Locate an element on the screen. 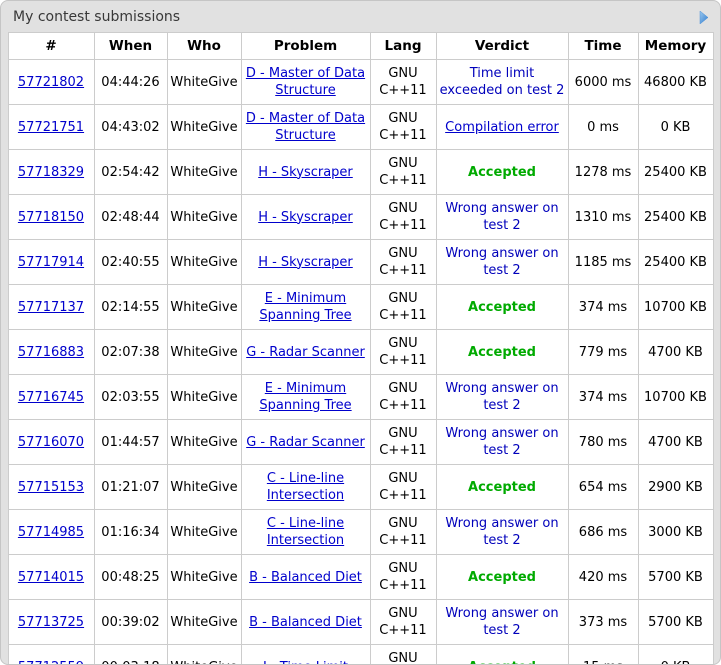 The height and width of the screenshot is (665, 721). submission-when-cell: 01:21:07 is located at coordinates (130, 487).